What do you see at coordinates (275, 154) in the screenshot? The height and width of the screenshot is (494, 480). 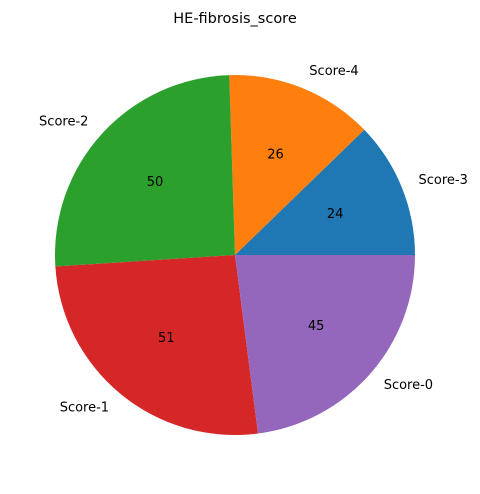 I see `slice-value-score-4: 26` at bounding box center [275, 154].